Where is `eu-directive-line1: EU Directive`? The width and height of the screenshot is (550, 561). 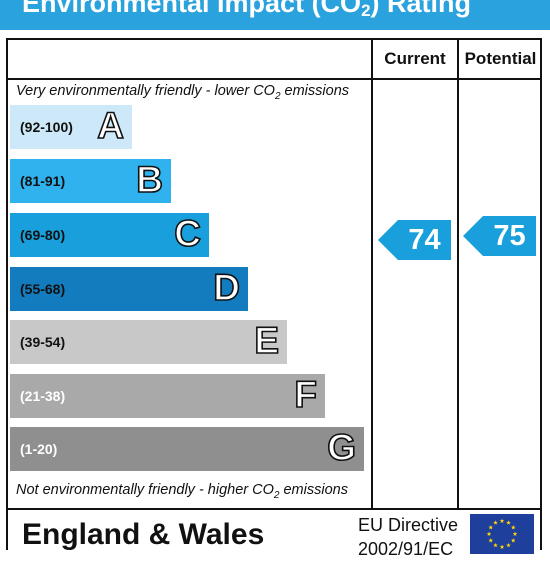 eu-directive-line1: EU Directive is located at coordinates (408, 525).